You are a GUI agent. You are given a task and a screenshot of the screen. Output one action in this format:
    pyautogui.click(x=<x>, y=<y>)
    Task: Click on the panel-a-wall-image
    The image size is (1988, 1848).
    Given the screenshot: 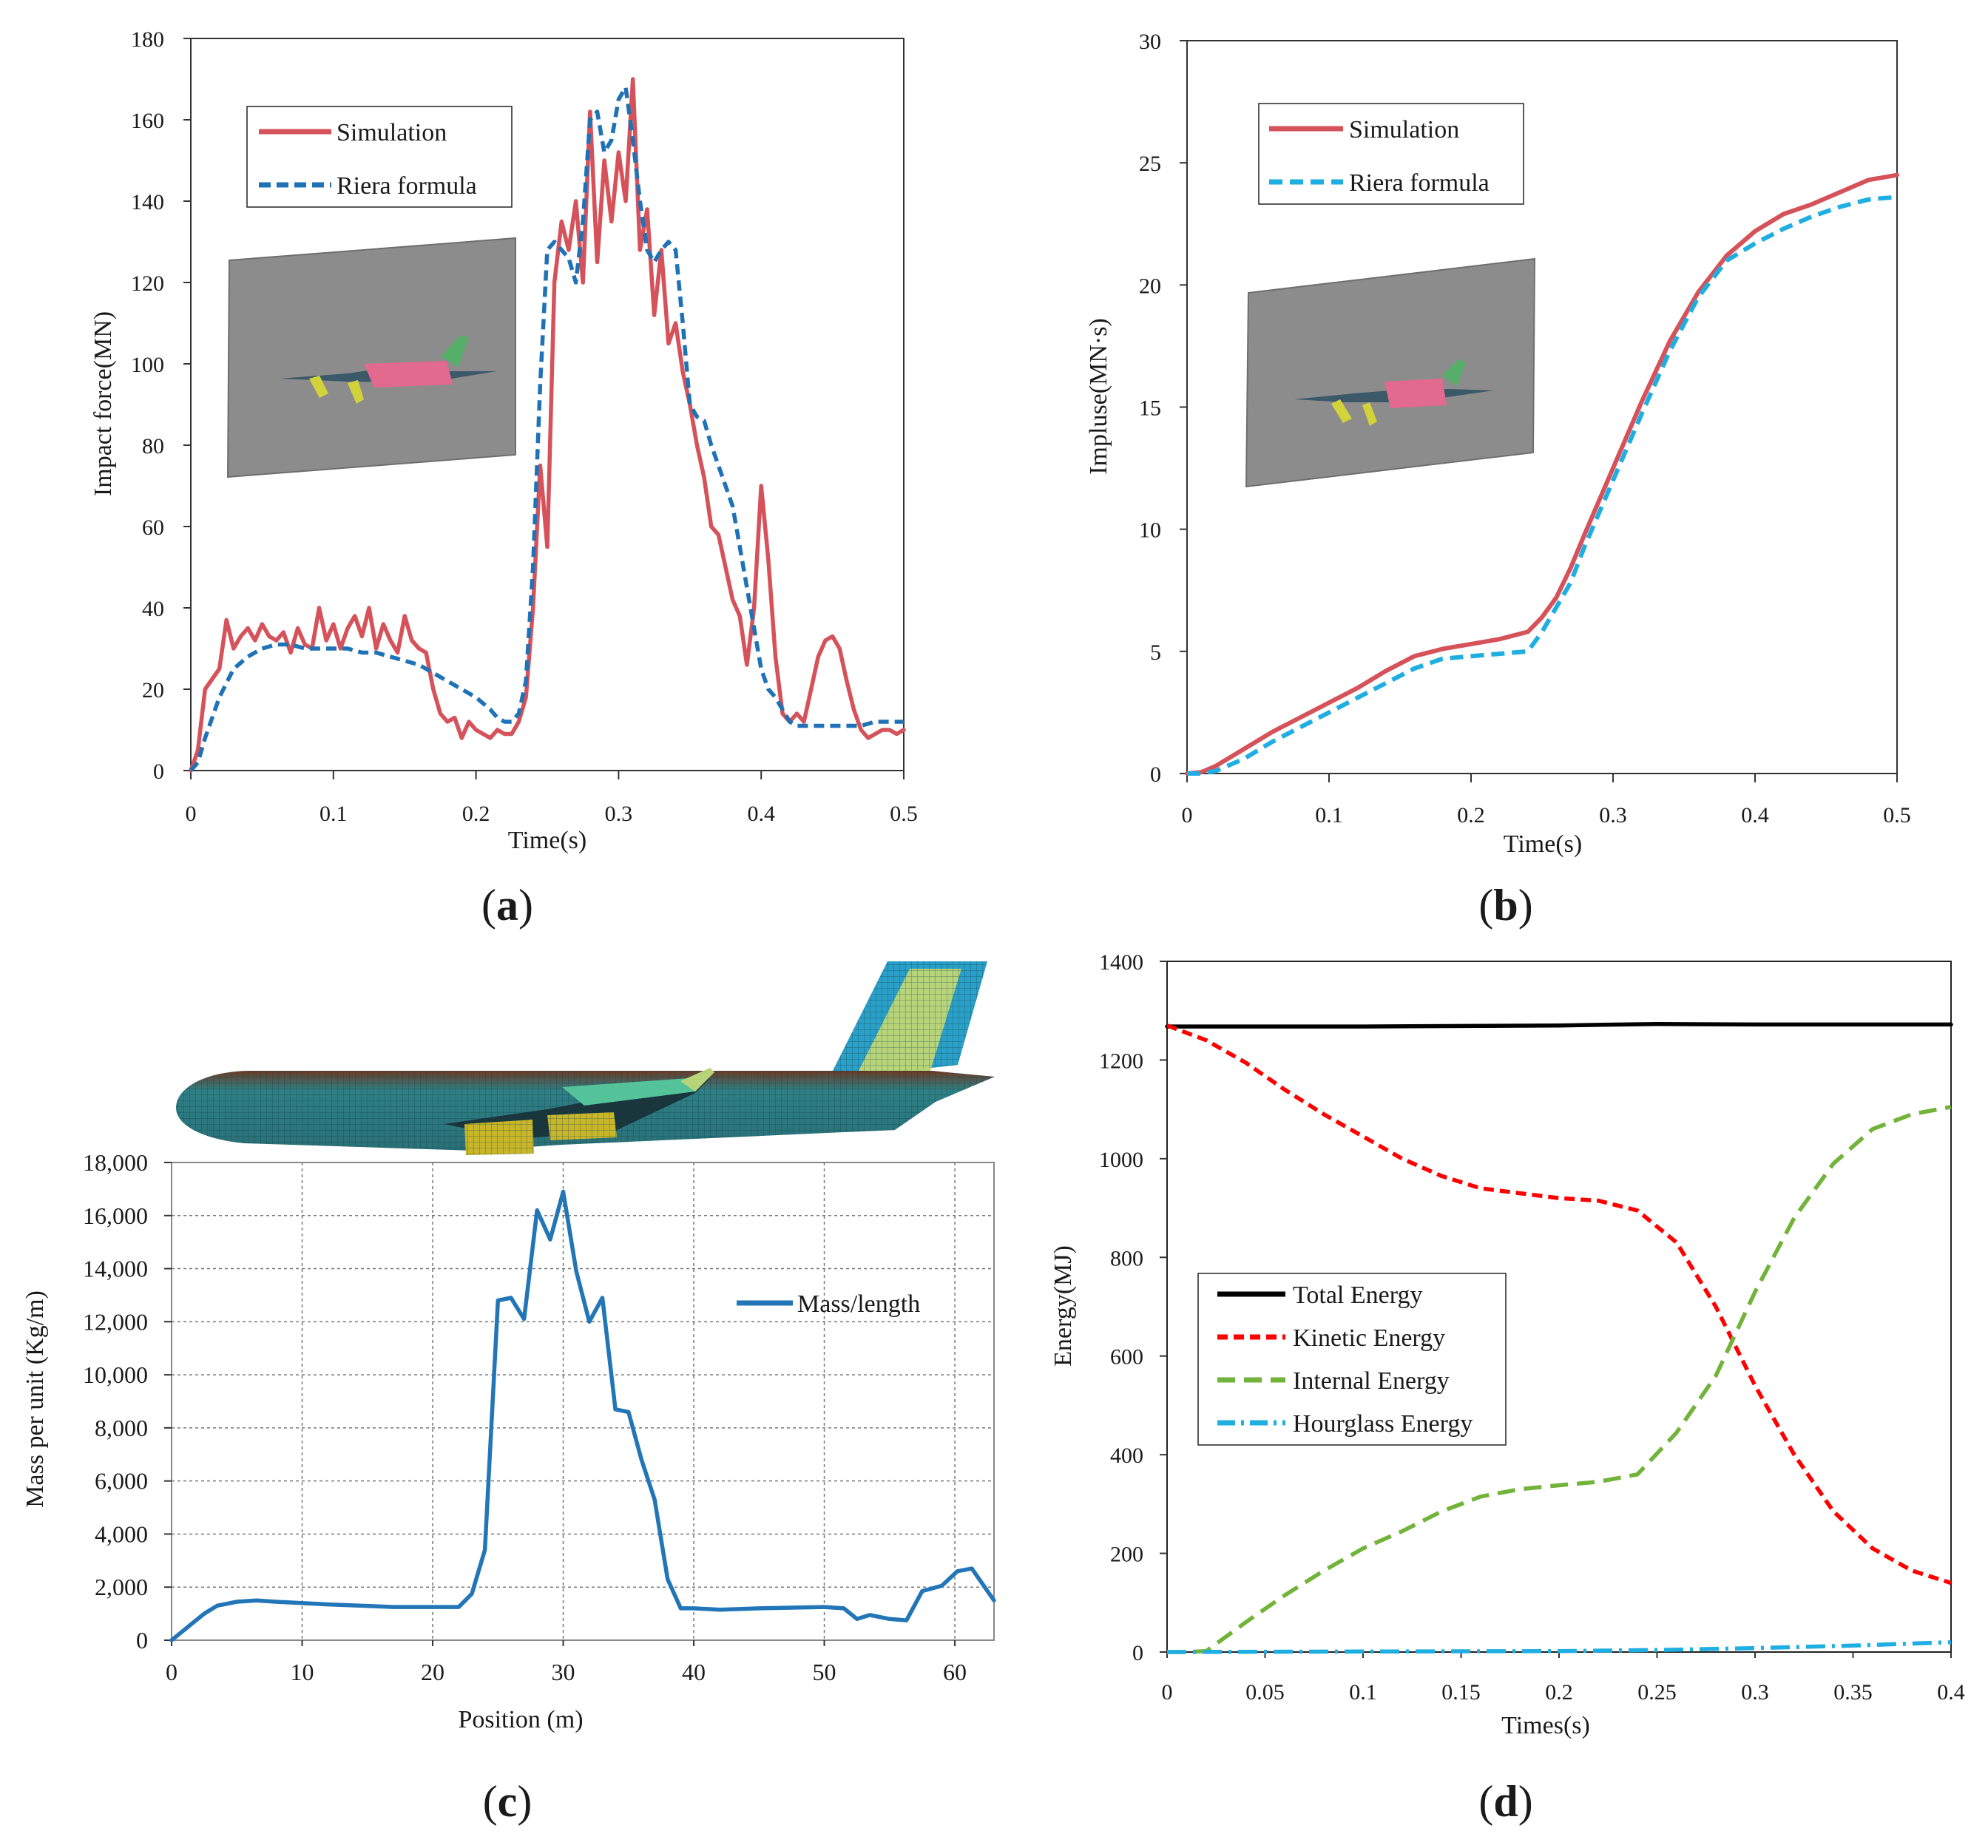 What is the action you would take?
    pyautogui.click(x=371, y=357)
    